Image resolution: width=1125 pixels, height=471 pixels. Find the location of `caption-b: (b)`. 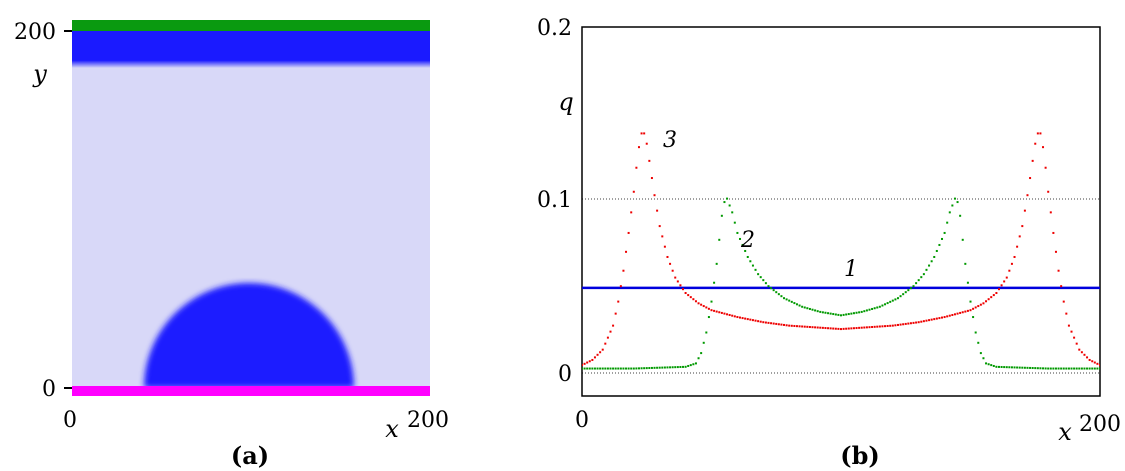

caption-b: (b) is located at coordinates (860, 455).